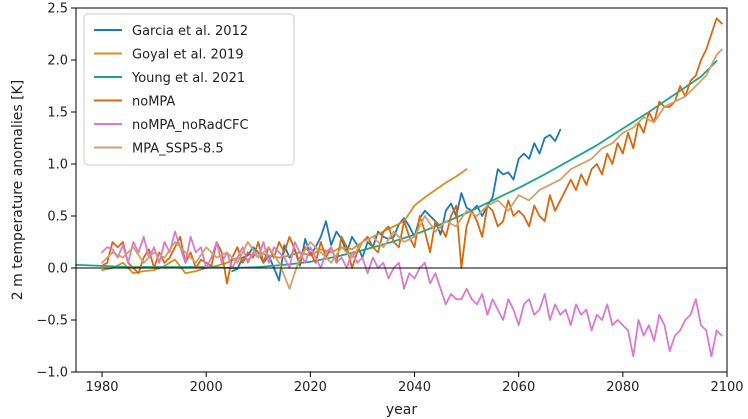 The height and width of the screenshot is (419, 748). Describe the element at coordinates (57, 165) in the screenshot. I see `y-tick-label: 1.0` at that location.